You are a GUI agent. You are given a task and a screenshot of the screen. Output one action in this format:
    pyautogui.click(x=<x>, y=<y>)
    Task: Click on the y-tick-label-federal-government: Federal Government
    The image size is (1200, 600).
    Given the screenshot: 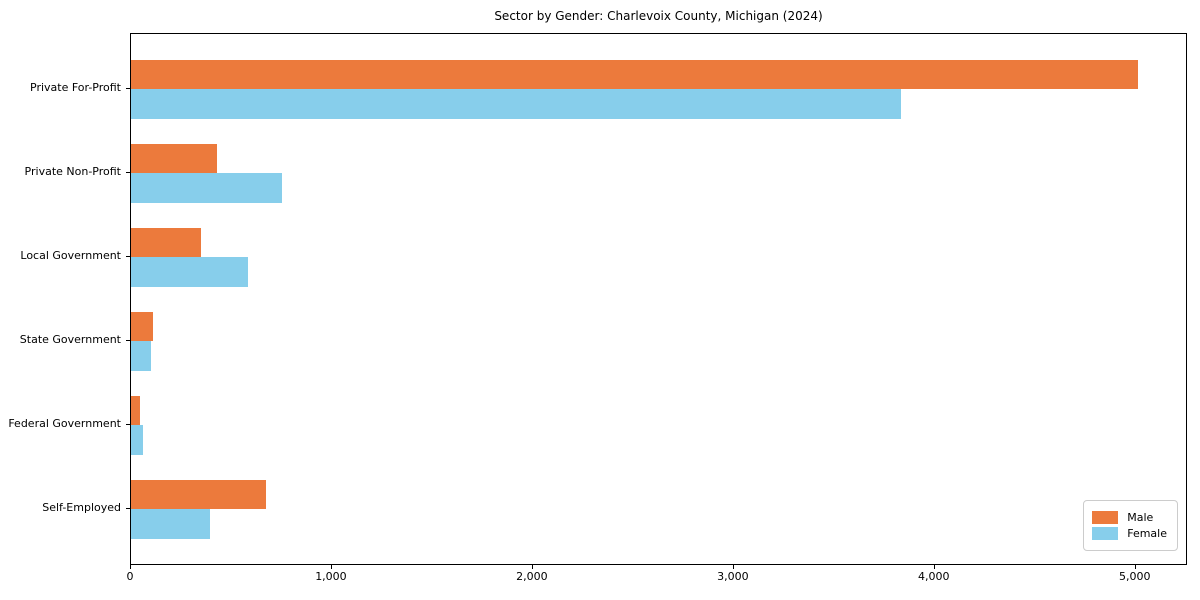 What is the action you would take?
    pyautogui.click(x=64, y=423)
    